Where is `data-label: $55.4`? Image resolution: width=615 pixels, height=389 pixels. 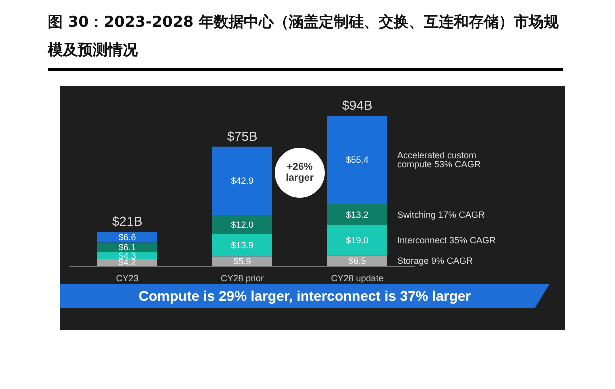
data-label: $55.4 is located at coordinates (357, 160).